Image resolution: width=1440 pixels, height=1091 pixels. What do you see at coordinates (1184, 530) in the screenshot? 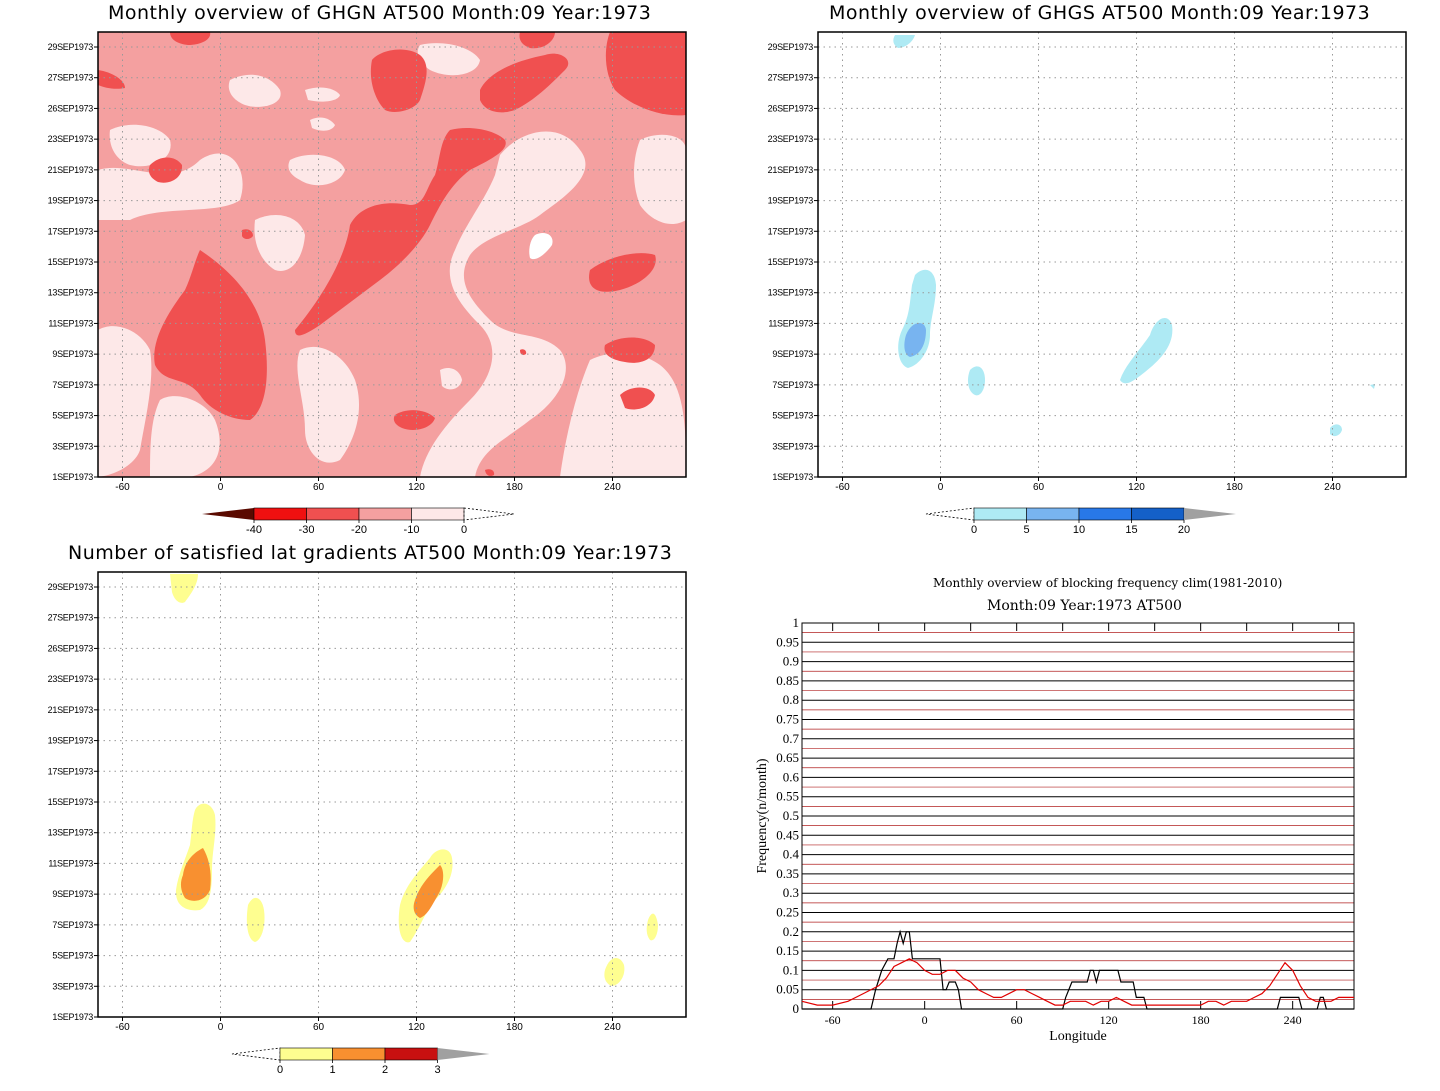
I see `colorbar-label: 20` at bounding box center [1184, 530].